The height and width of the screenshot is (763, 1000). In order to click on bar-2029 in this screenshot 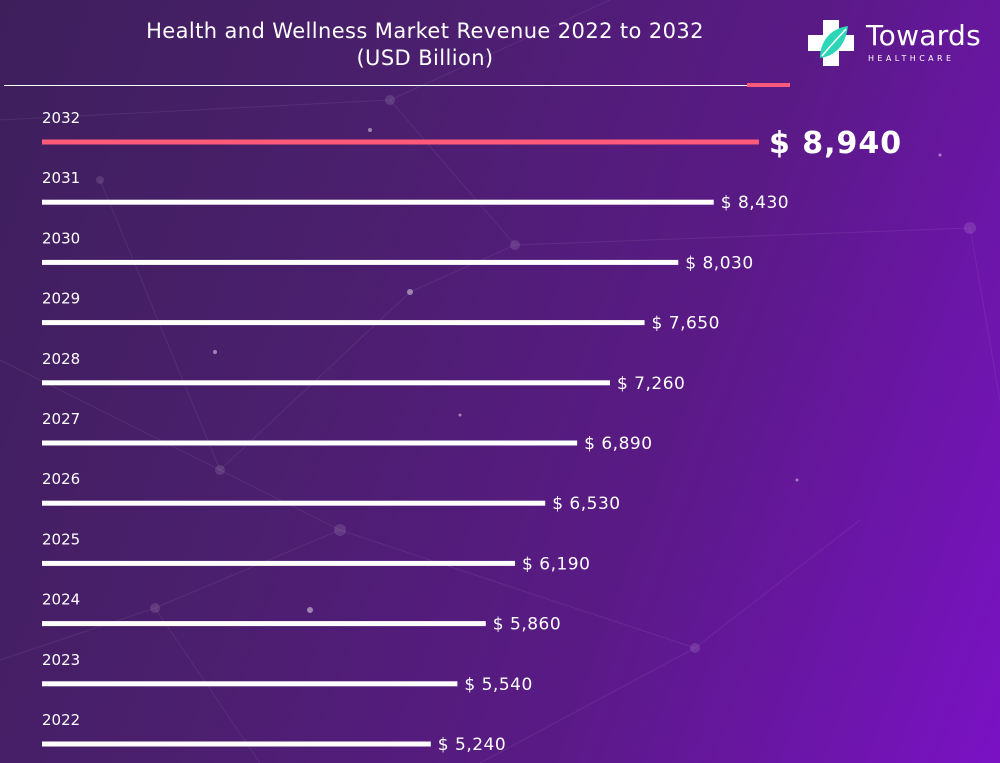, I will do `click(343, 323)`.